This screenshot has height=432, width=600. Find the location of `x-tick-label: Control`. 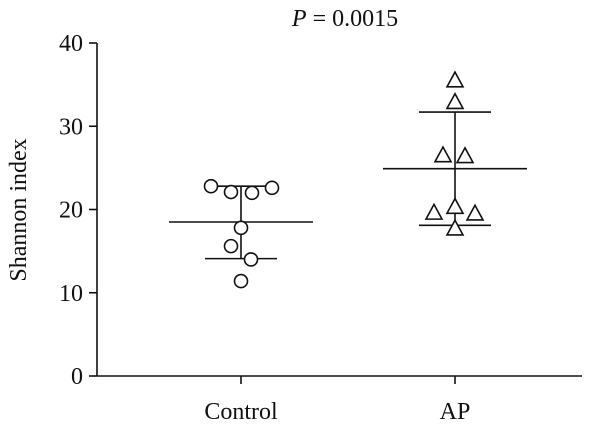

x-tick-label: Control is located at coordinates (241, 412).